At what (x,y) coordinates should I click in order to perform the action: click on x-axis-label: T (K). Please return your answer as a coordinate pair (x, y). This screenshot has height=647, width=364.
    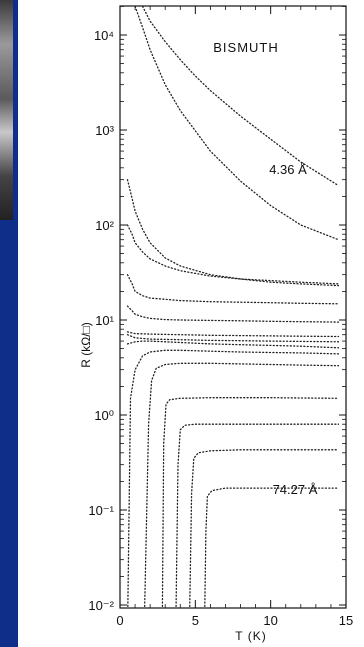
    Looking at the image, I should click on (250, 636).